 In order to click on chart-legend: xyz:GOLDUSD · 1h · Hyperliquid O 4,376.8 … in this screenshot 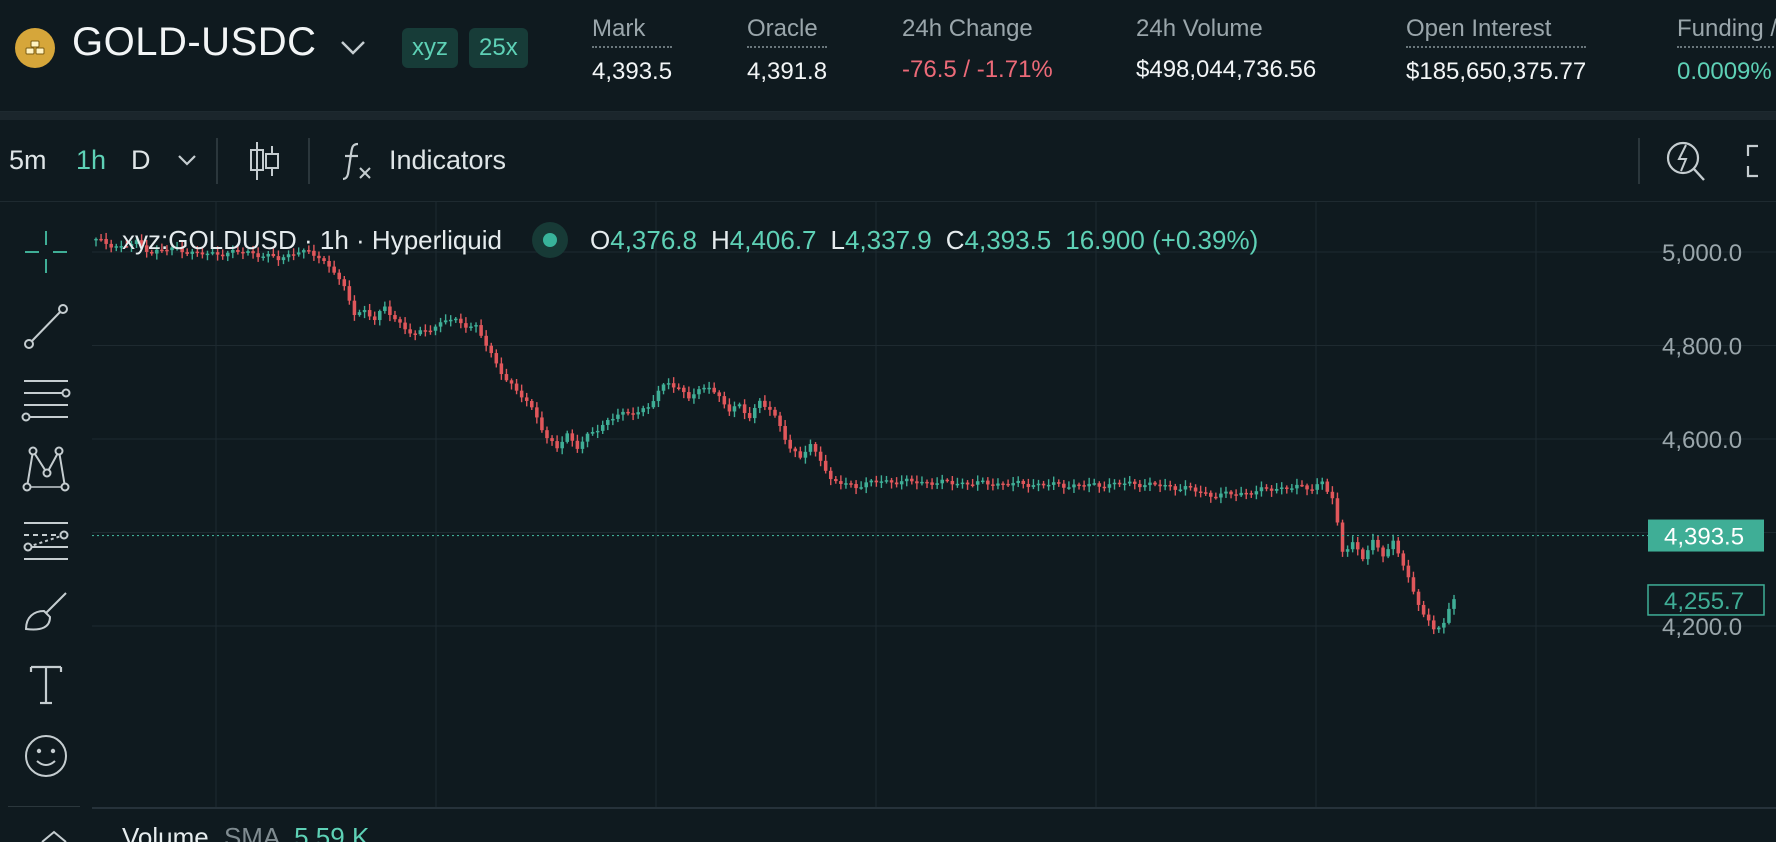, I will do `click(690, 240)`.